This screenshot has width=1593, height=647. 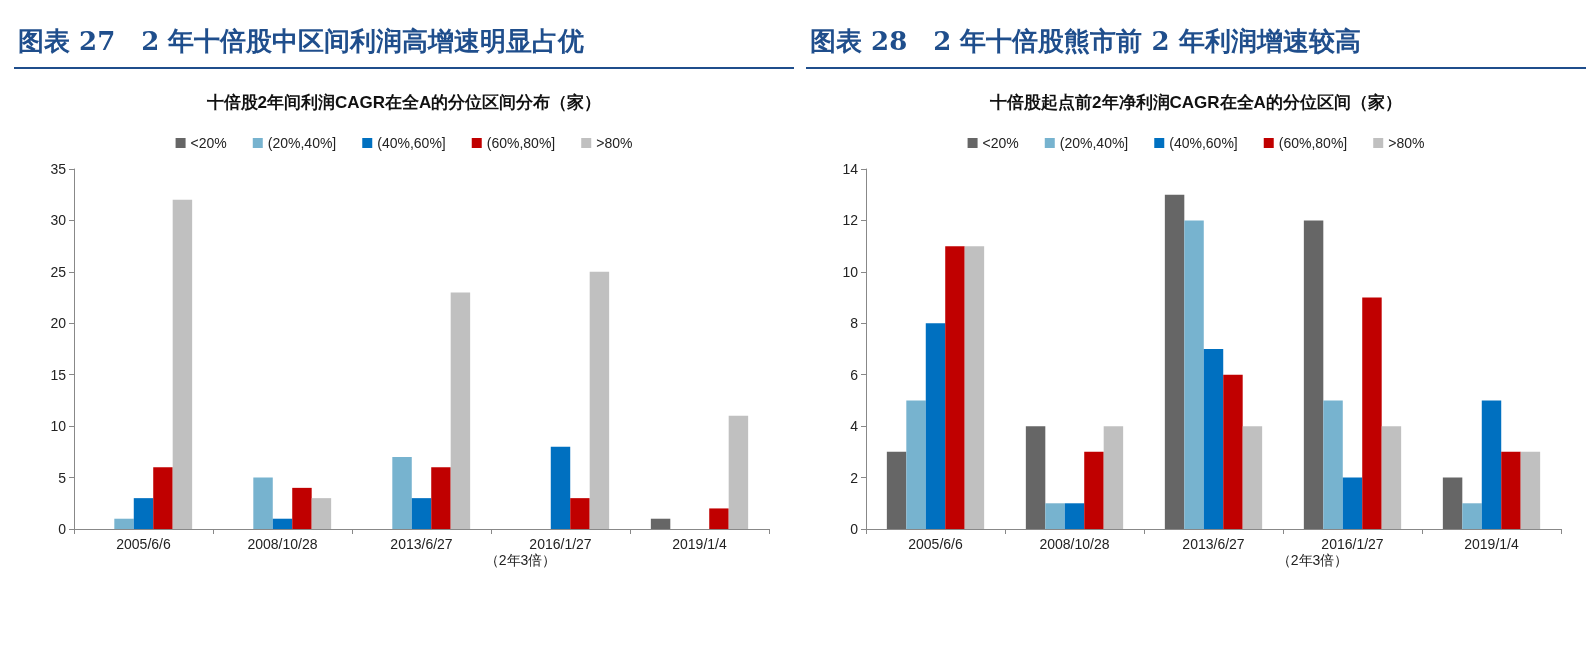 What do you see at coordinates (850, 169) in the screenshot?
I see `y-tick-label: 14` at bounding box center [850, 169].